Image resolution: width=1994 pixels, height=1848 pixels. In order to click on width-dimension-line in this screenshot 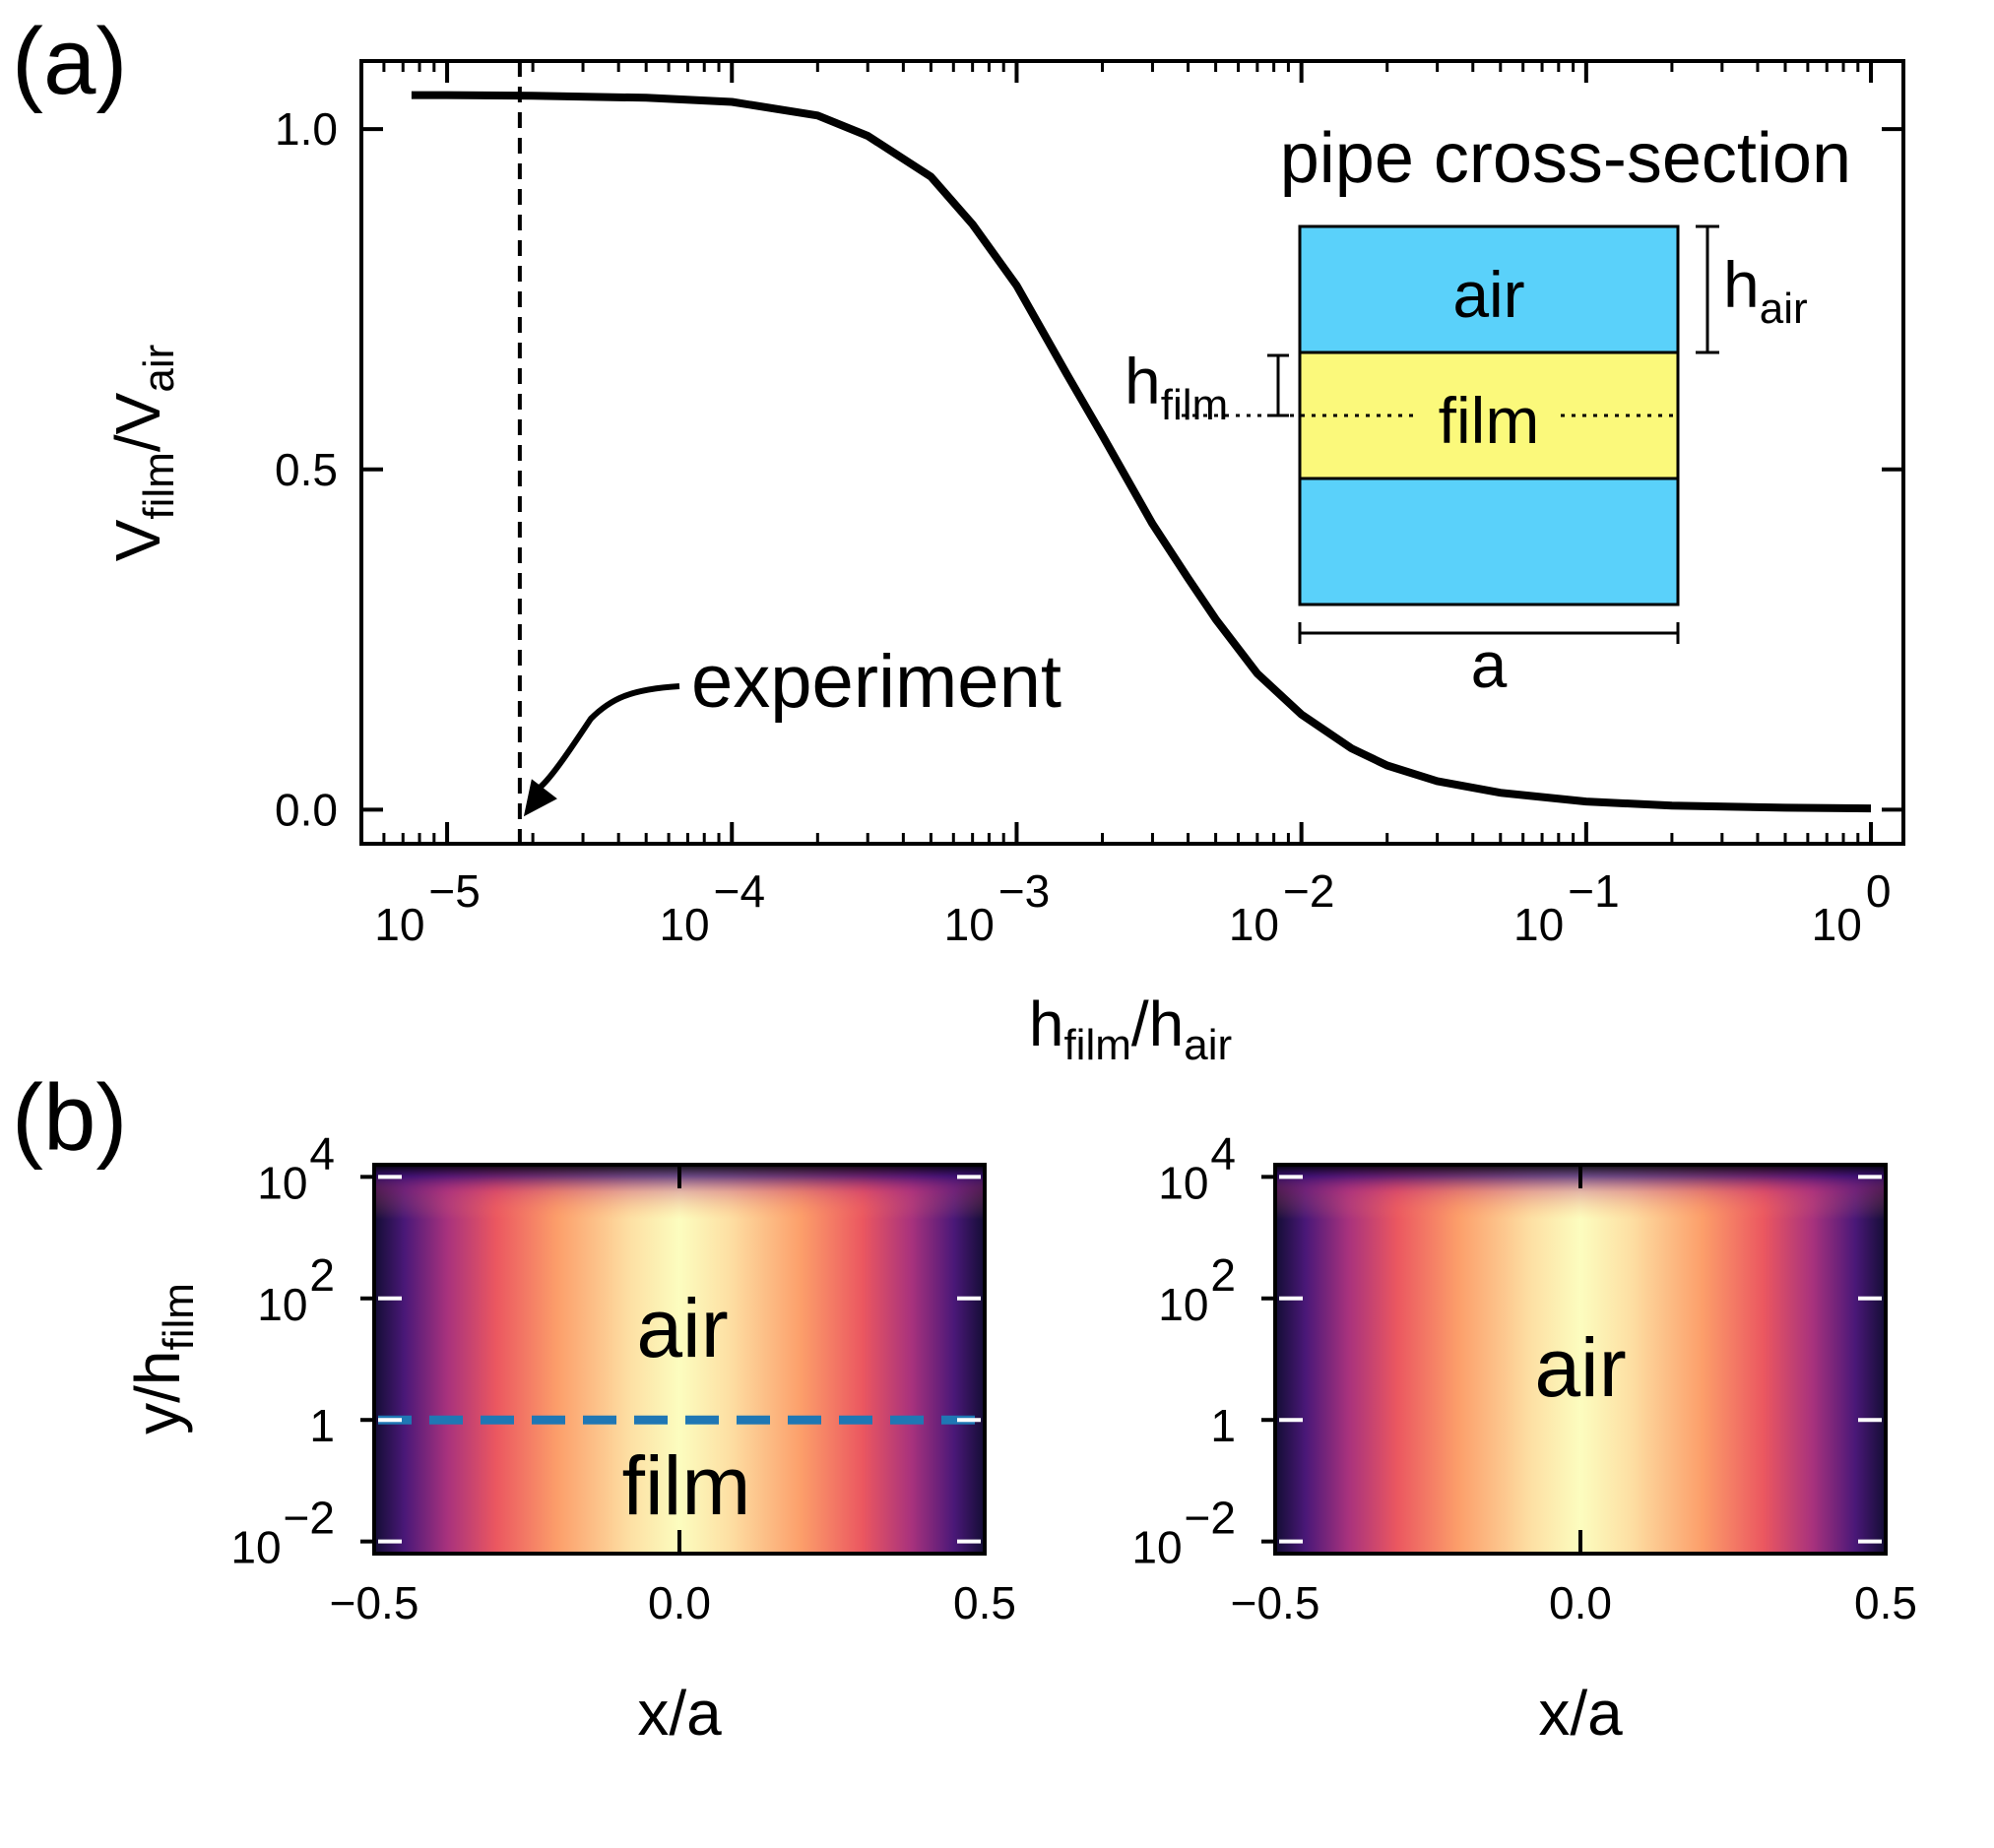, I will do `click(1489, 633)`.